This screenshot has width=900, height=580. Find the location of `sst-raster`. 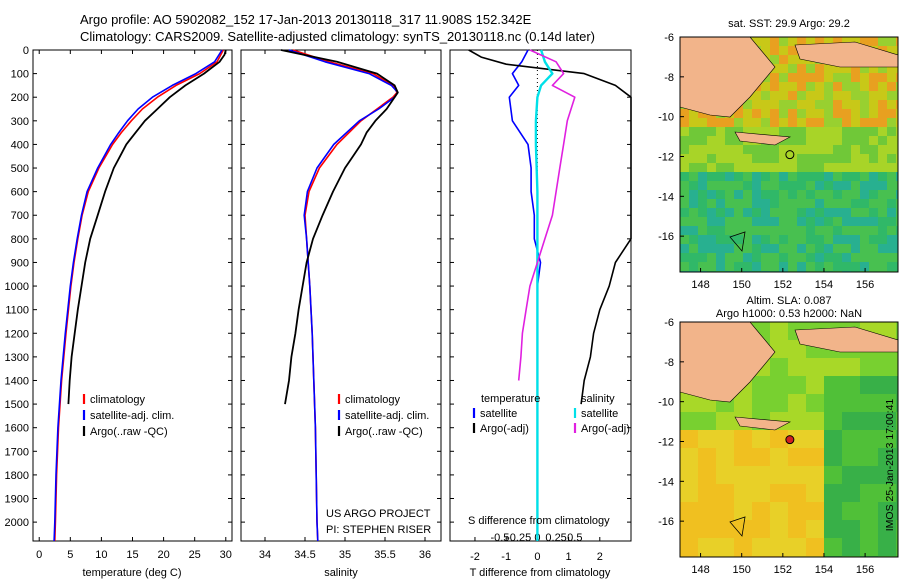

sst-raster is located at coordinates (789, 154).